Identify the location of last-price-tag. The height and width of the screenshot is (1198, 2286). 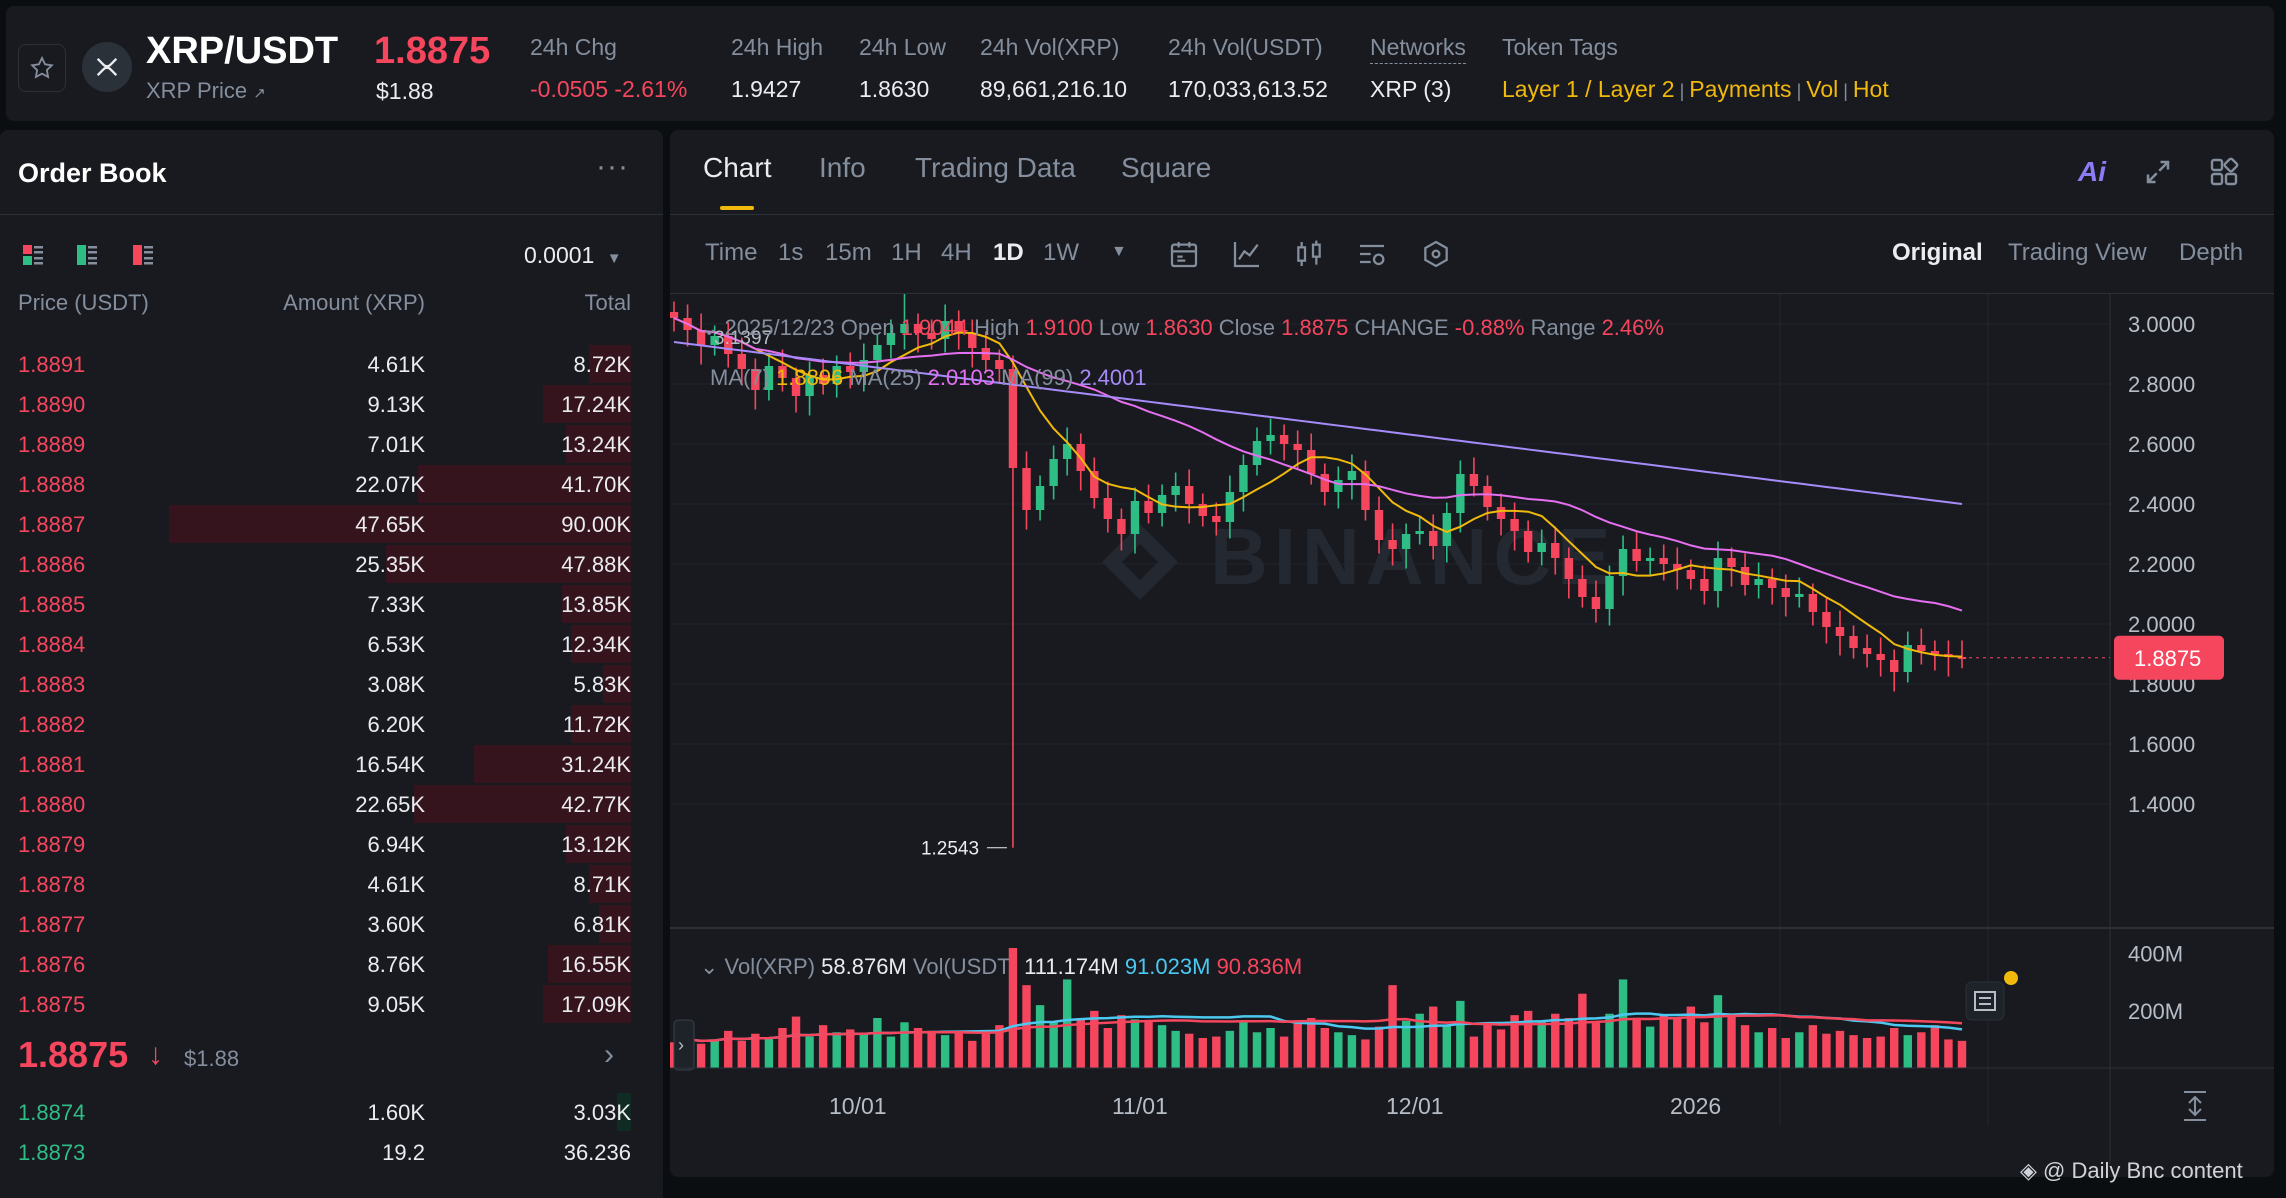
(2169, 657).